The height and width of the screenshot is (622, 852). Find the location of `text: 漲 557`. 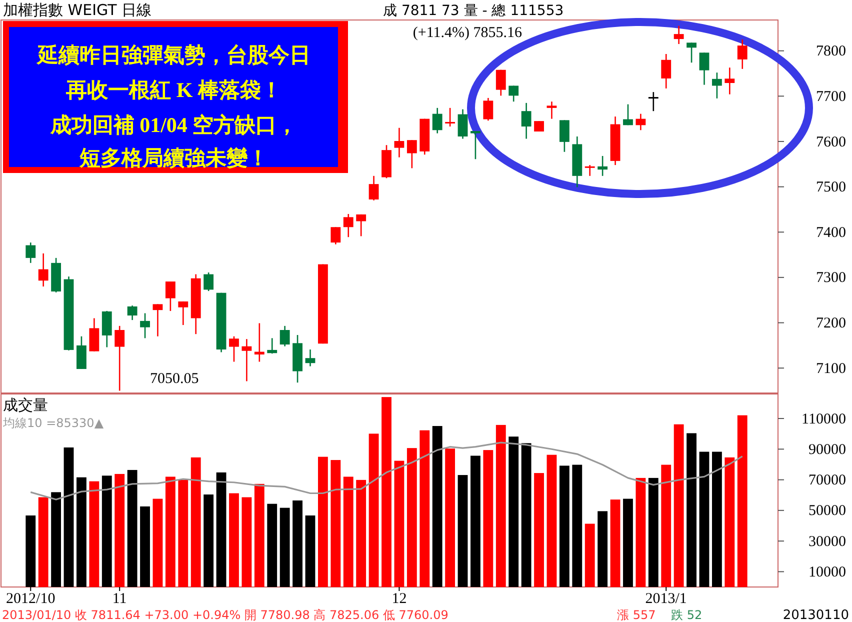

text: 漲 557 is located at coordinates (636, 615).